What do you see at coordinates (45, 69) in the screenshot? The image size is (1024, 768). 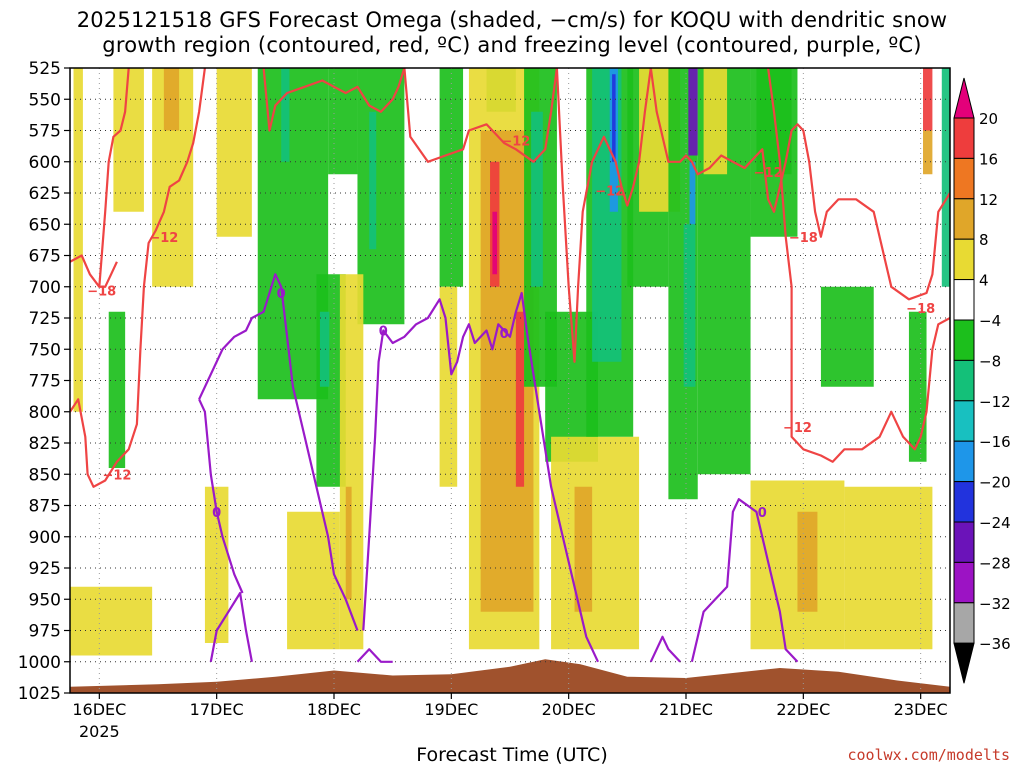 I see `y-tick-label: 525` at bounding box center [45, 69].